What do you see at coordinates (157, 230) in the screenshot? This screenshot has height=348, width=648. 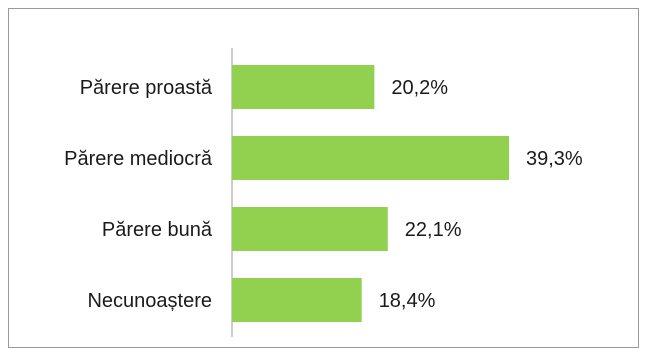 I see `category-label: Părere bună` at bounding box center [157, 230].